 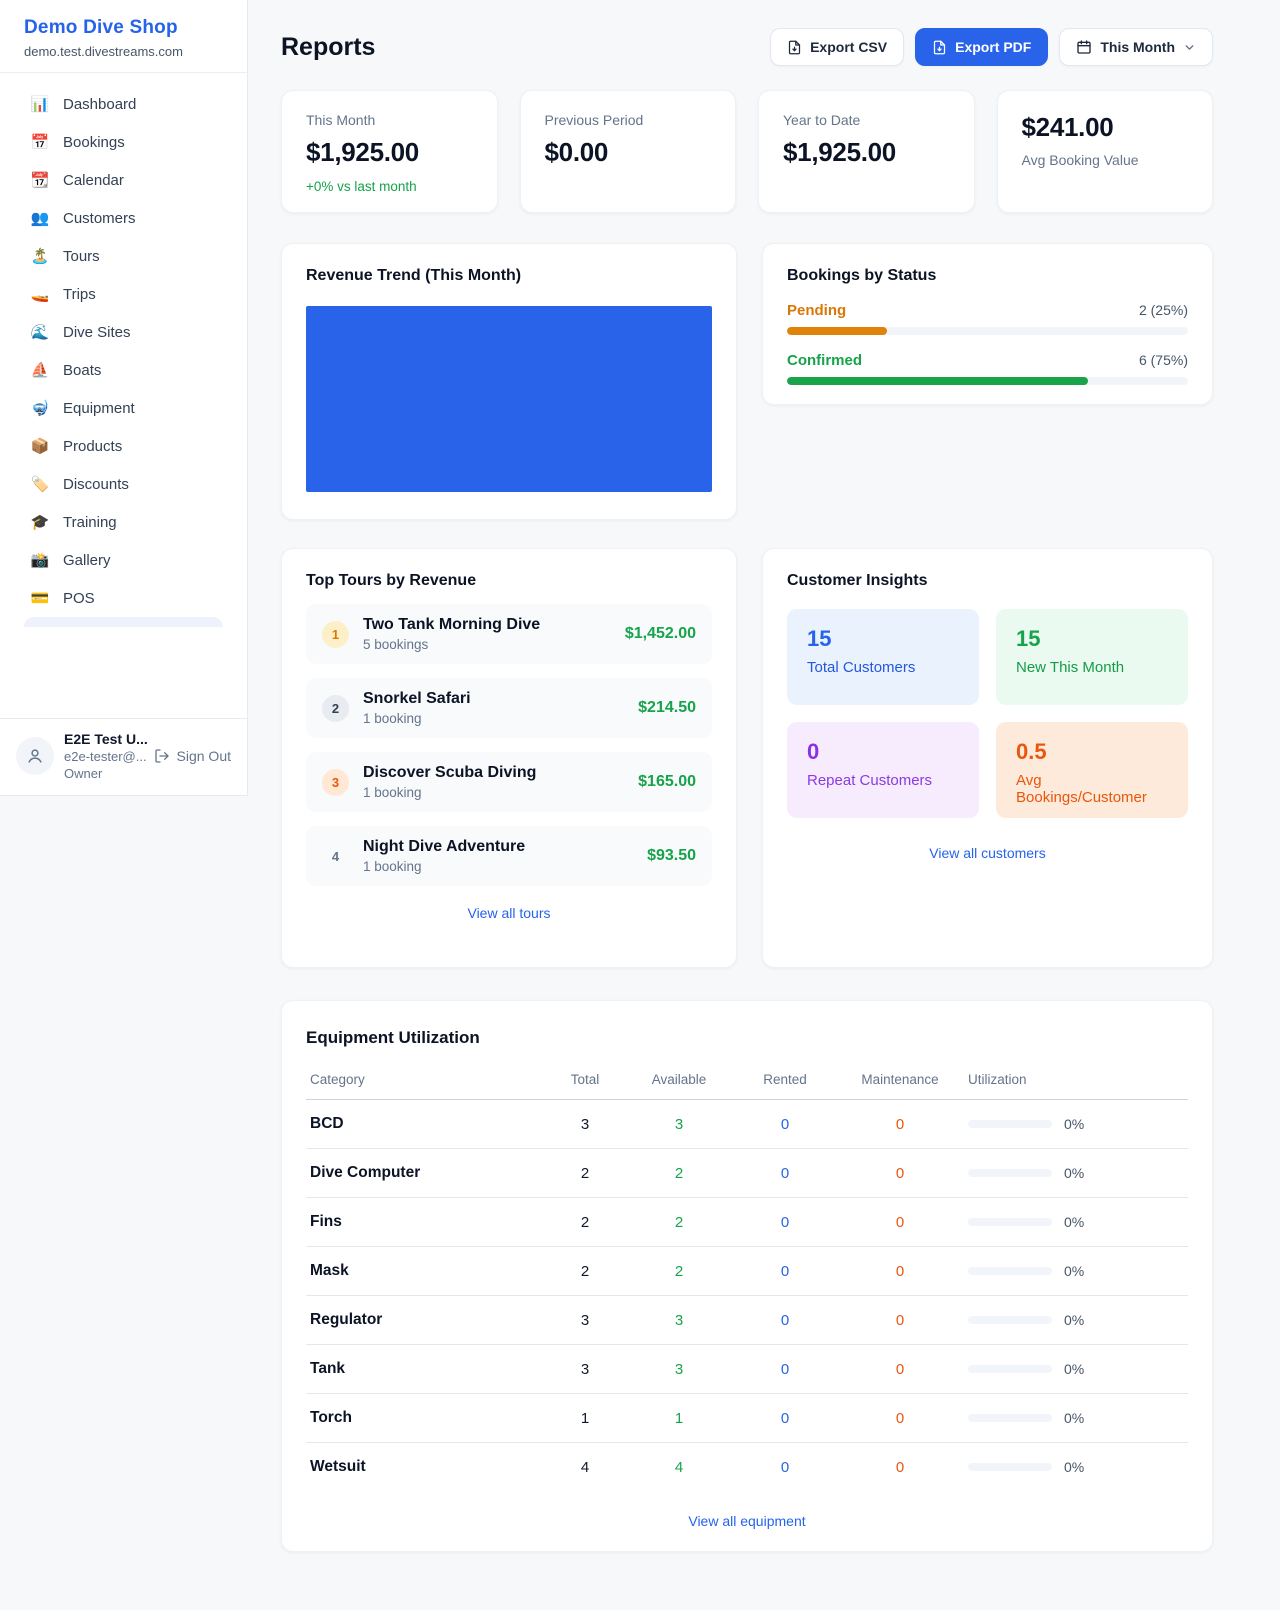 What do you see at coordinates (123, 332) in the screenshot?
I see `sidebar-item-dive-sites: 🌊 Dive Sites` at bounding box center [123, 332].